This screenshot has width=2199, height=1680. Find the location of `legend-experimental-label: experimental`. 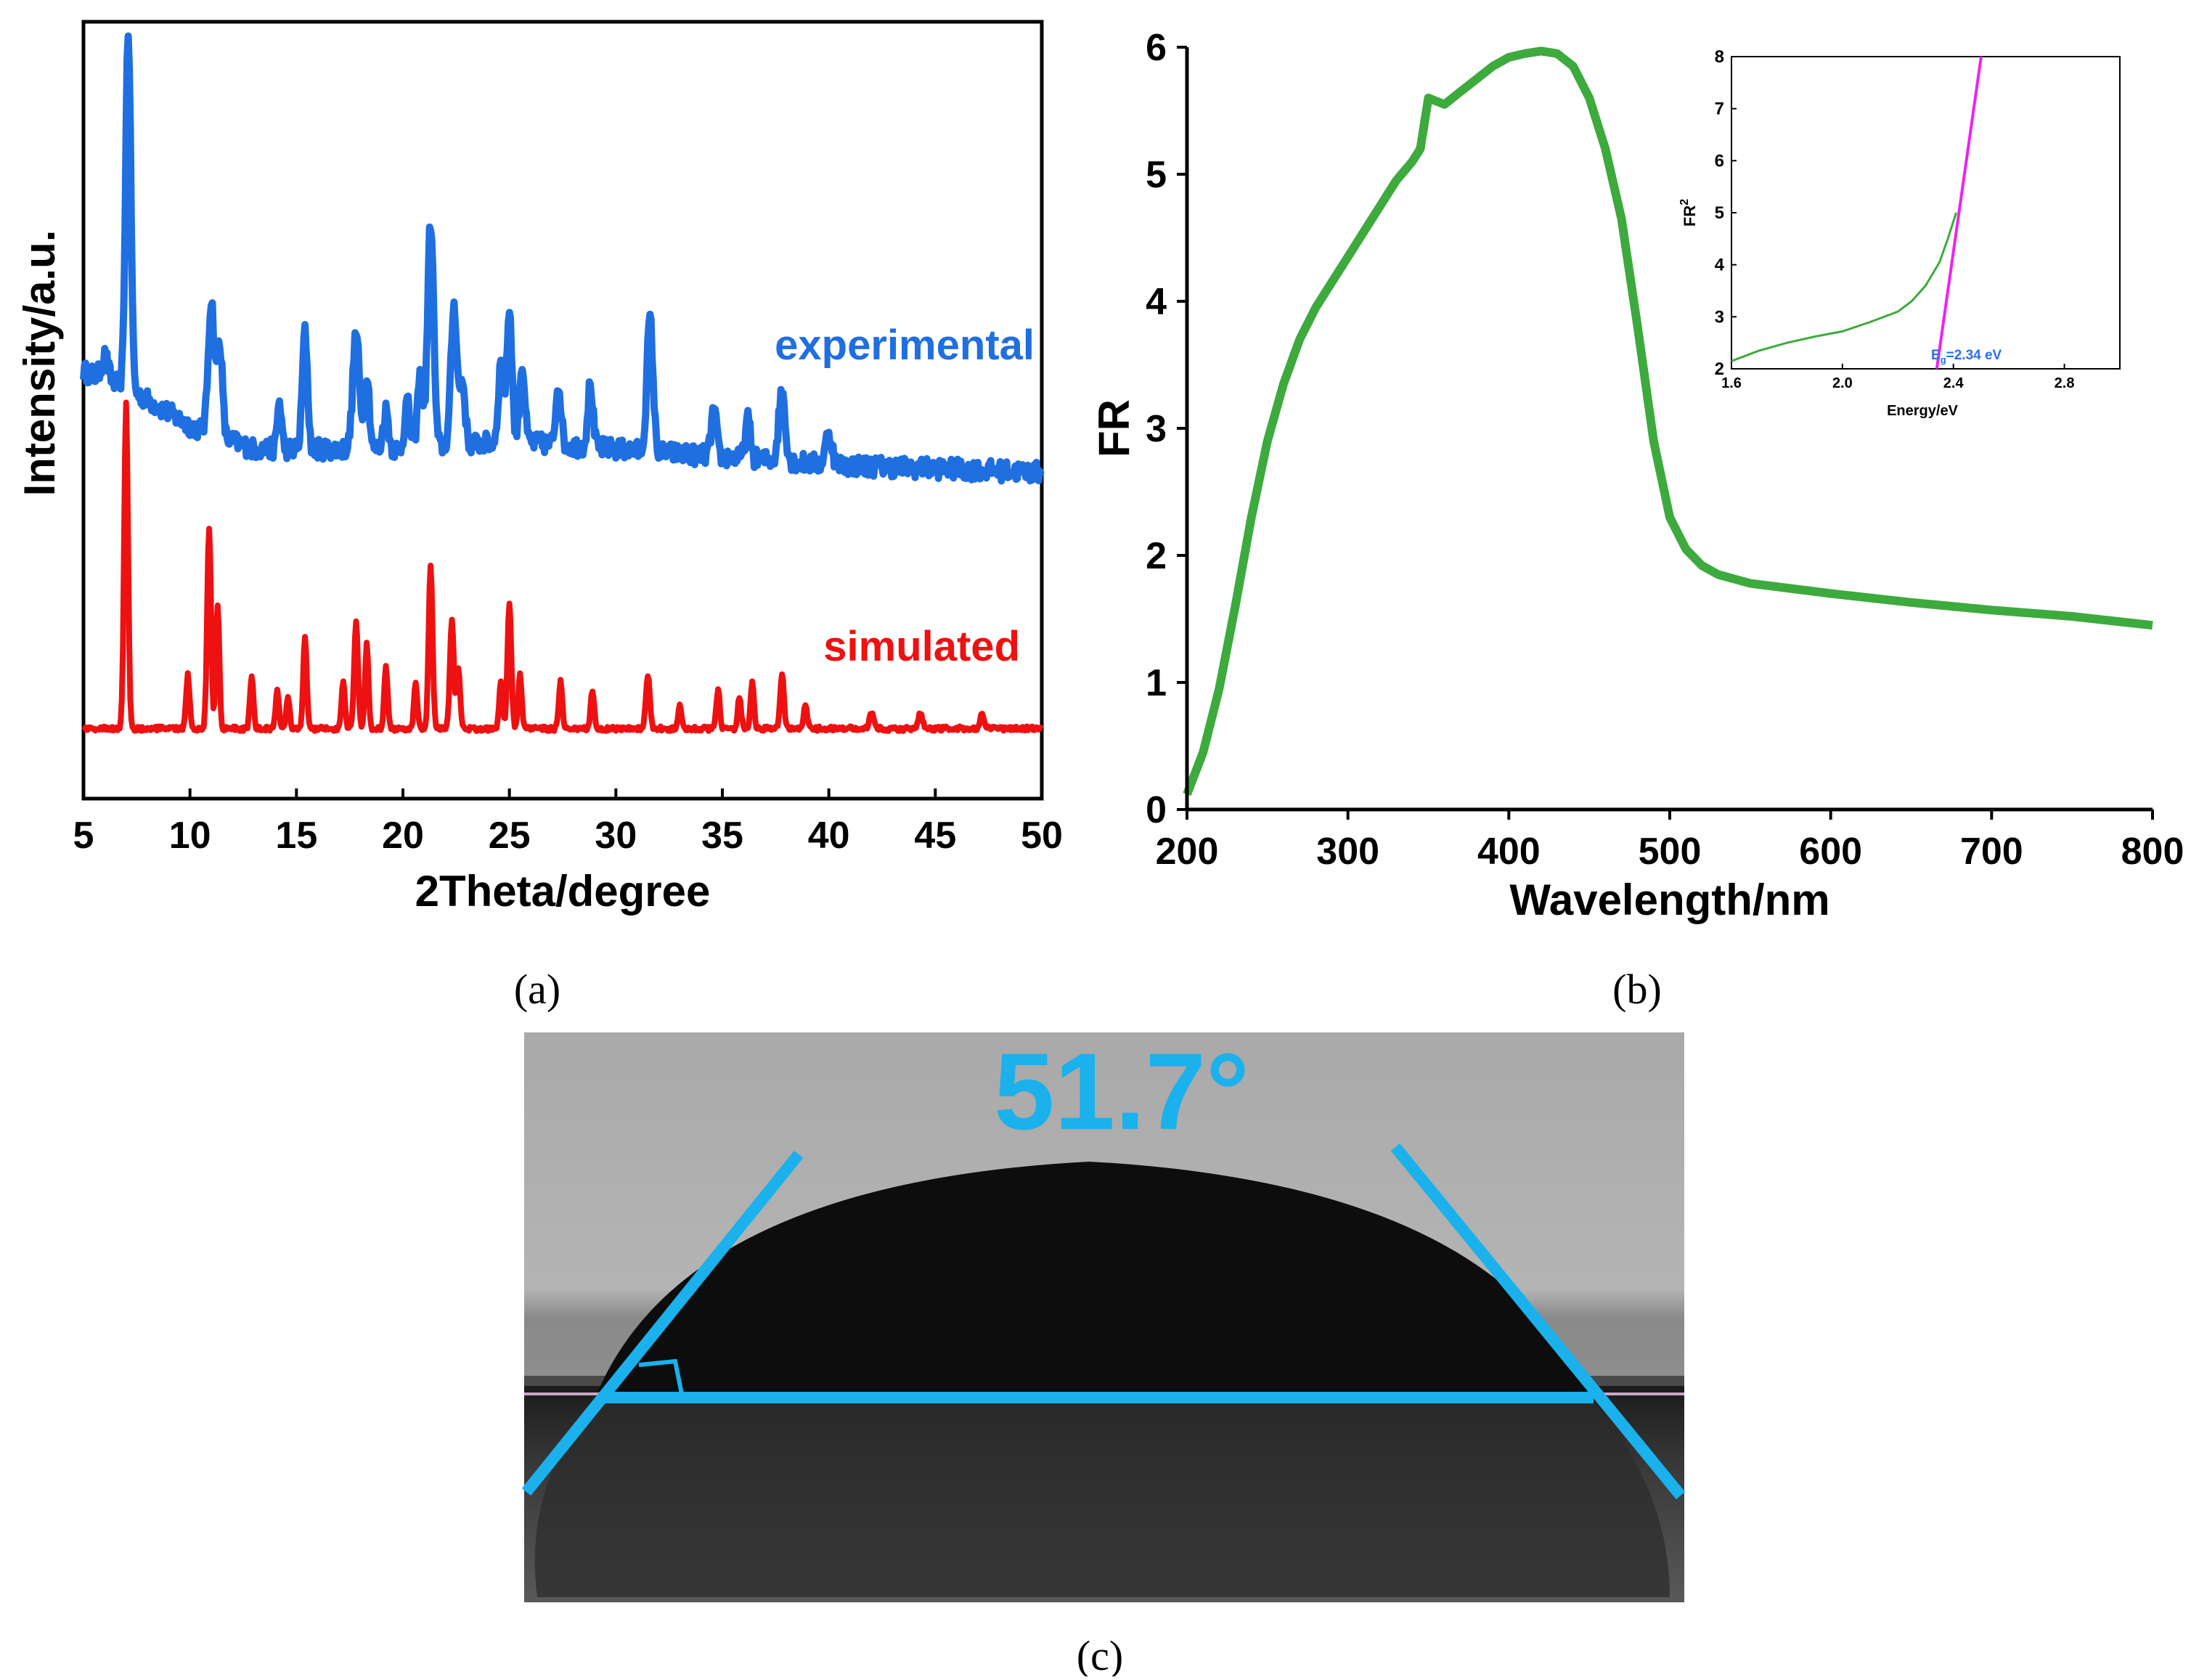

legend-experimental-label: experimental is located at coordinates (905, 345).